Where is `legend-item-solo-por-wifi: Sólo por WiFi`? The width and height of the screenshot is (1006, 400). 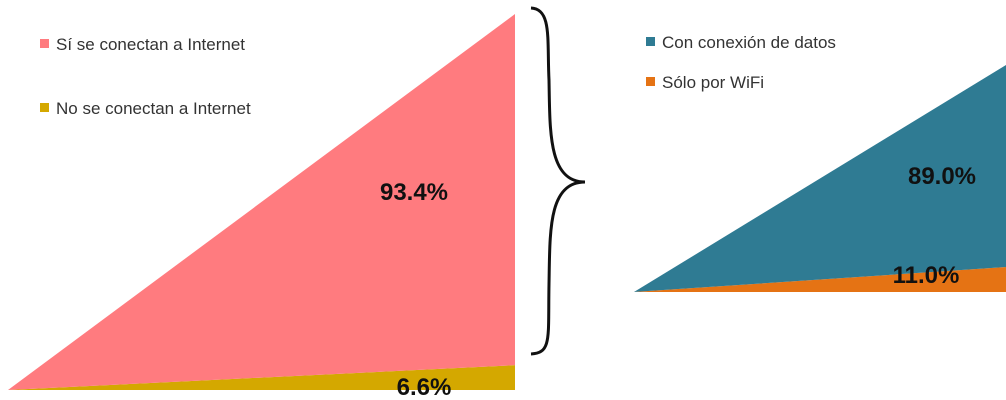 legend-item-solo-por-wifi: Sólo por WiFi is located at coordinates (713, 82).